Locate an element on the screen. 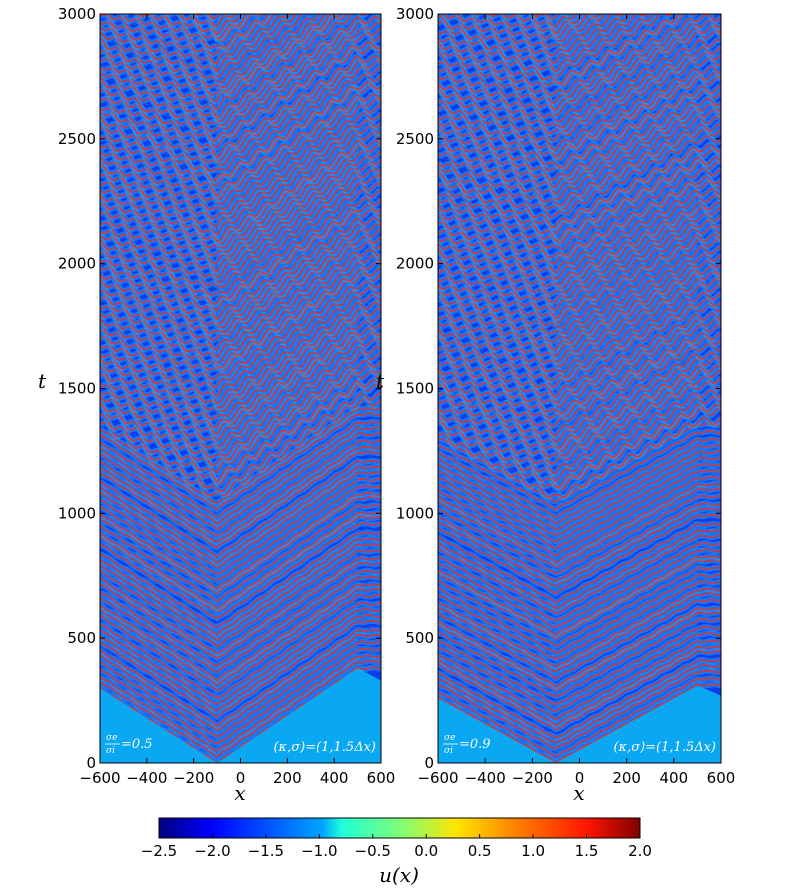 The width and height of the screenshot is (800, 892). y-tick-label: 500 is located at coordinates (81, 638).